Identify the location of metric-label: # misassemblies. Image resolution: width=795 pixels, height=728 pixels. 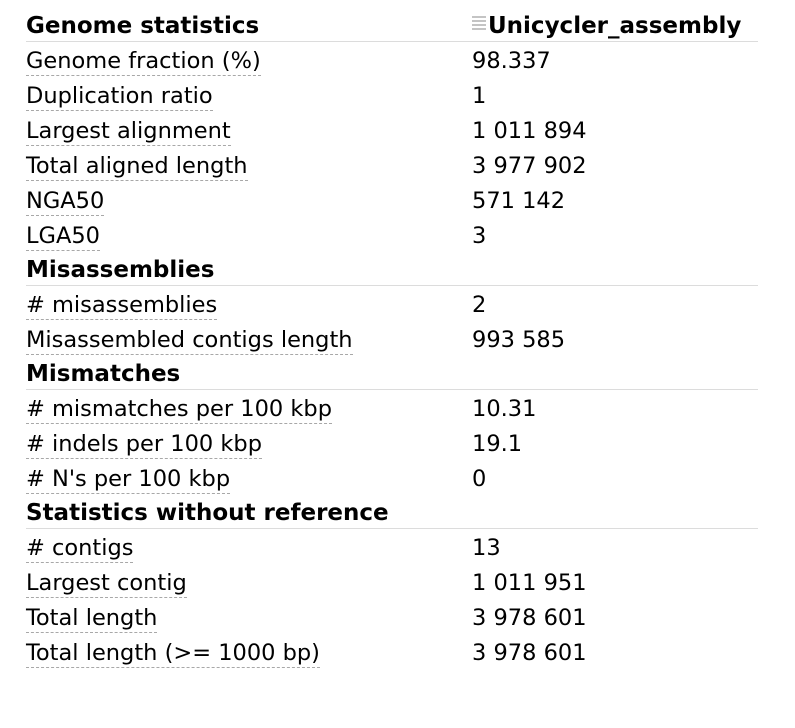
(122, 306).